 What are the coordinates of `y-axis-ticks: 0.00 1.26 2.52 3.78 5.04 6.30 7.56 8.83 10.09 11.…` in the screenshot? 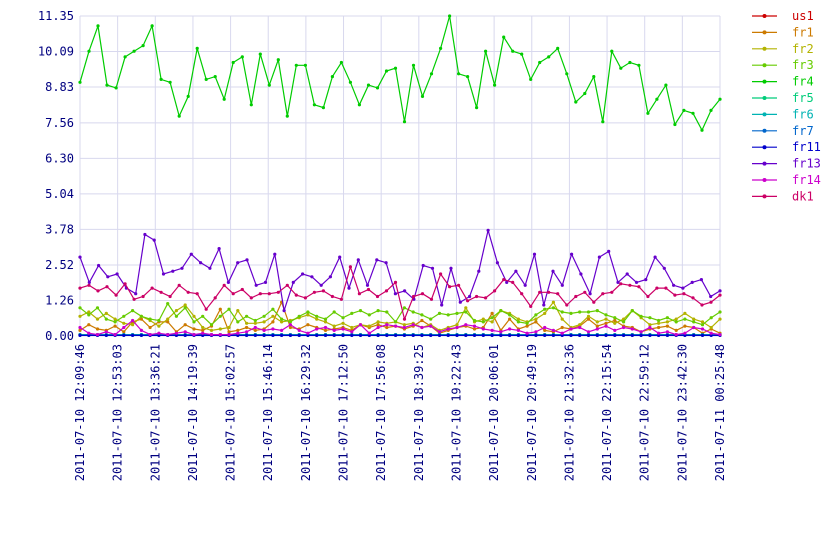 It's located at (56, 176).